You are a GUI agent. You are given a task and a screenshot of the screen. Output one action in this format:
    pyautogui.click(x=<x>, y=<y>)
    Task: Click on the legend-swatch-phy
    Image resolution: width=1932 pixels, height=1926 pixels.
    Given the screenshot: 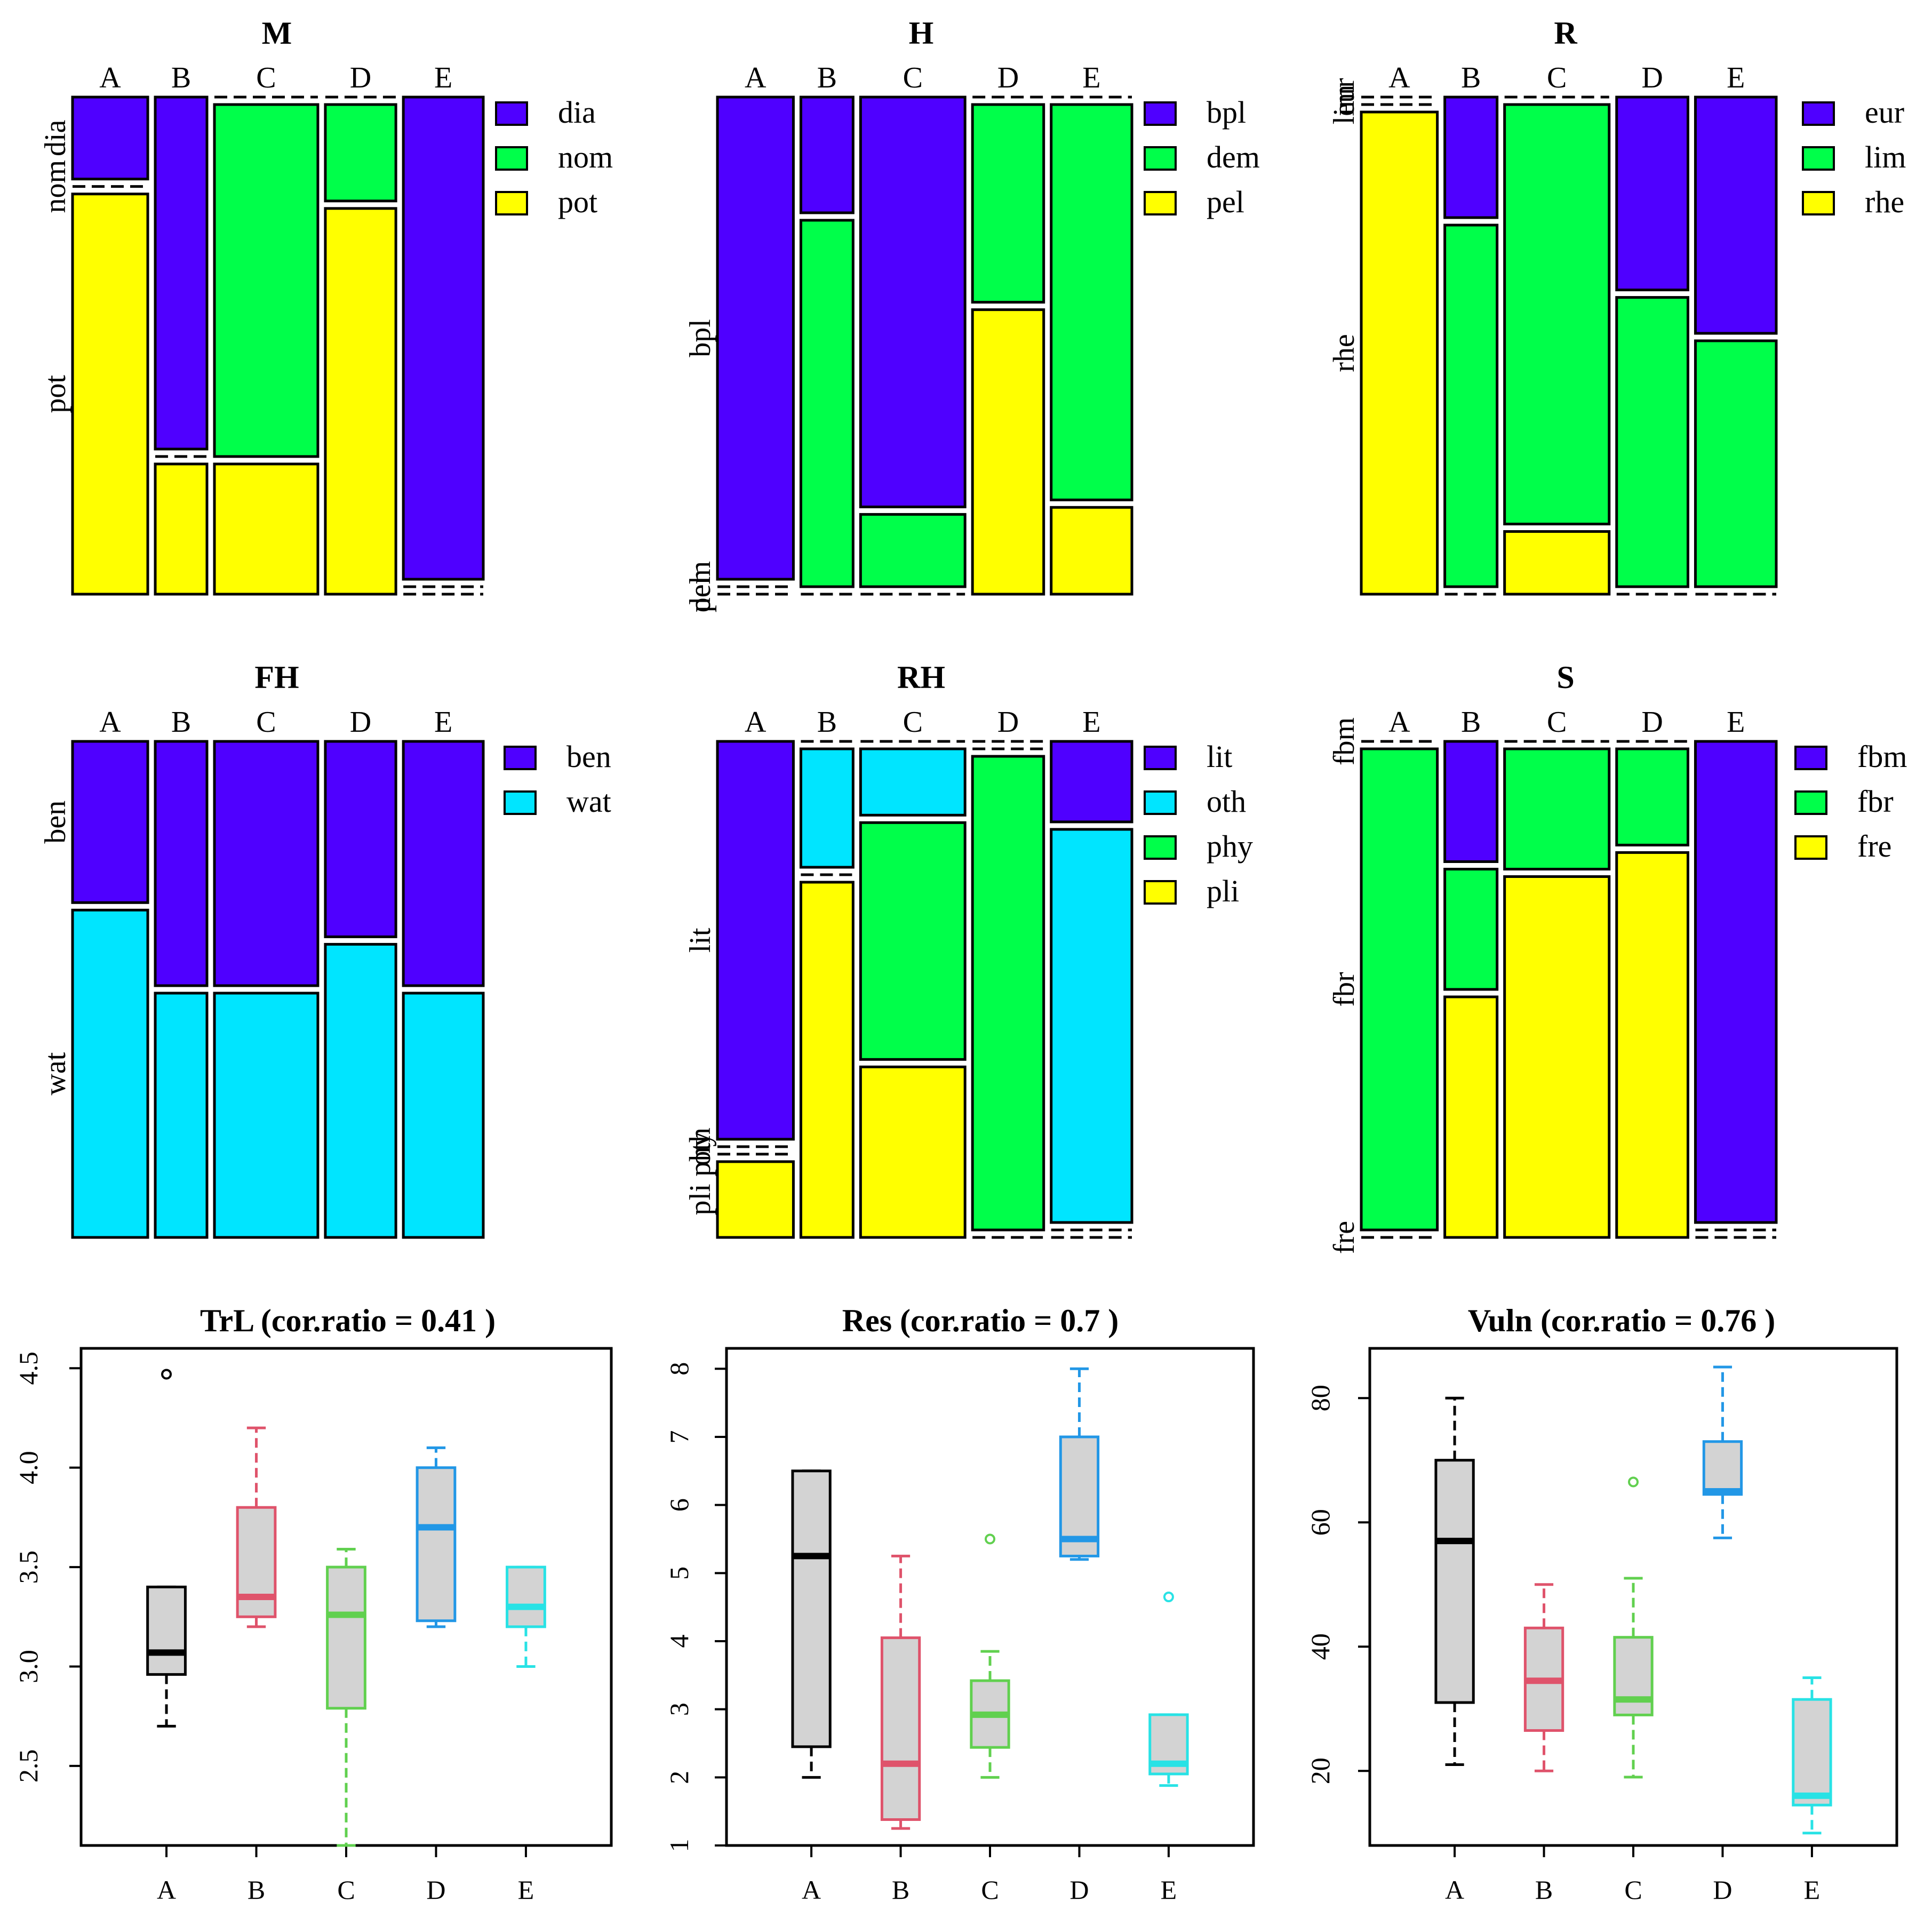 What is the action you would take?
    pyautogui.click(x=1160, y=847)
    